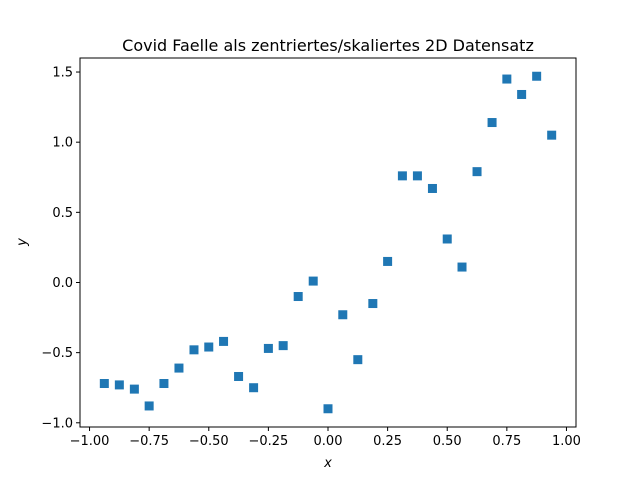  I want to click on x-tick-label: −0.25, so click(268, 441).